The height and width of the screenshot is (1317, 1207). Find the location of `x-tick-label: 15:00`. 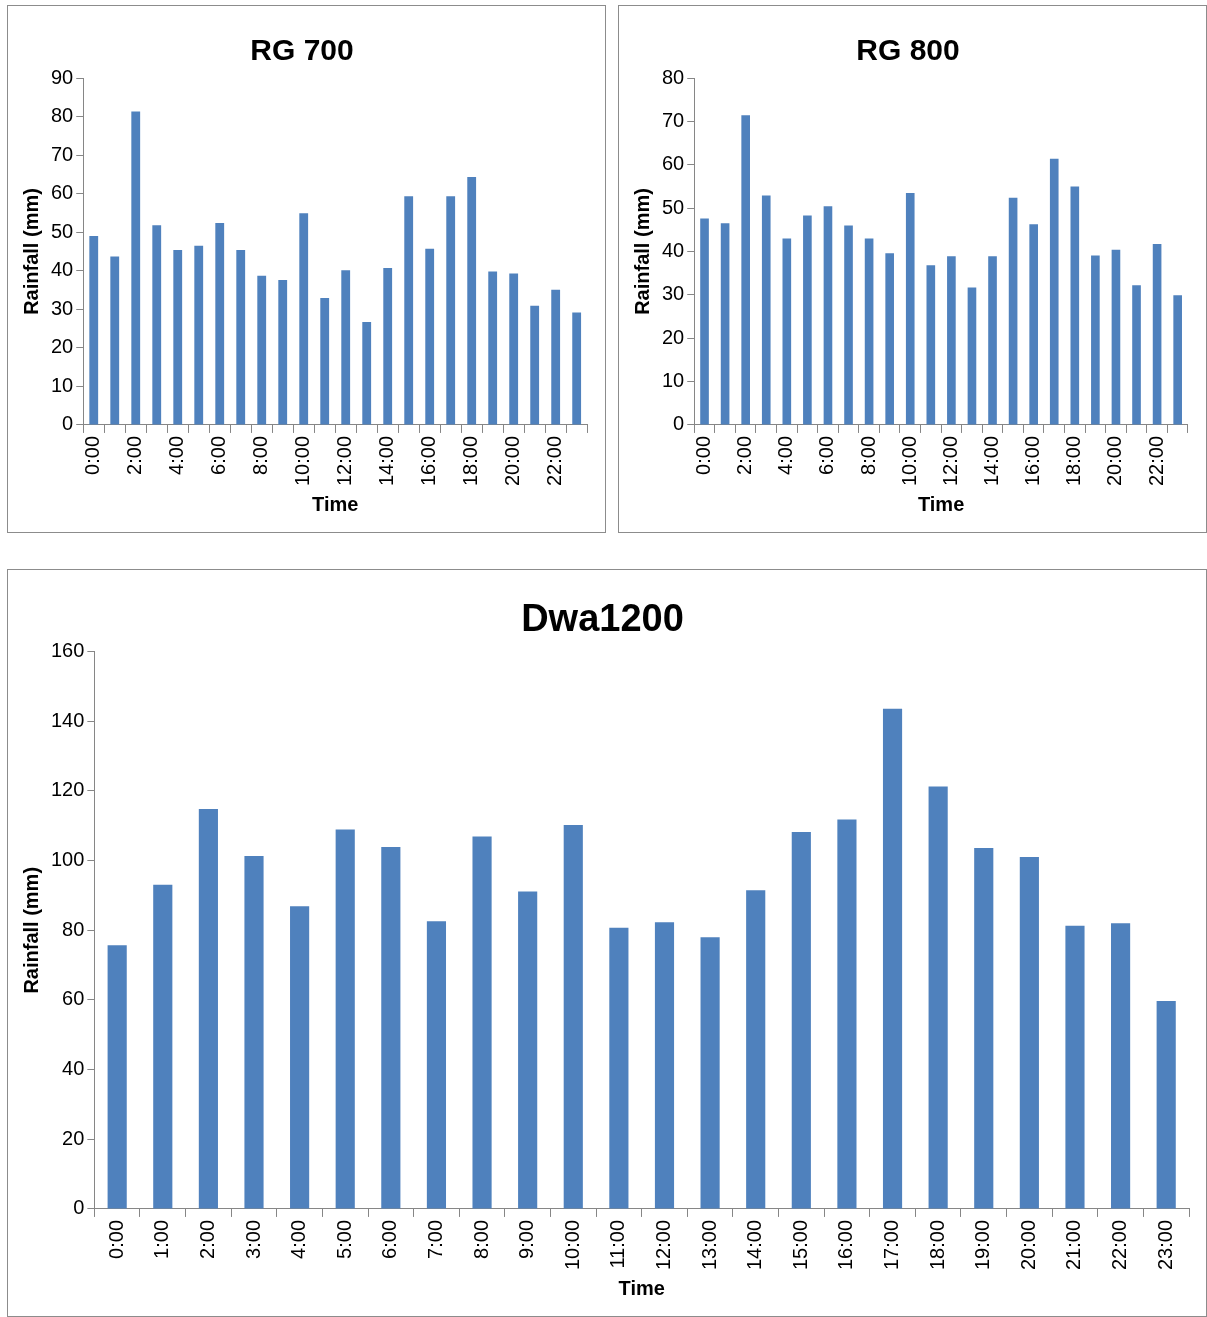

x-tick-label: 15:00 is located at coordinates (799, 1245).